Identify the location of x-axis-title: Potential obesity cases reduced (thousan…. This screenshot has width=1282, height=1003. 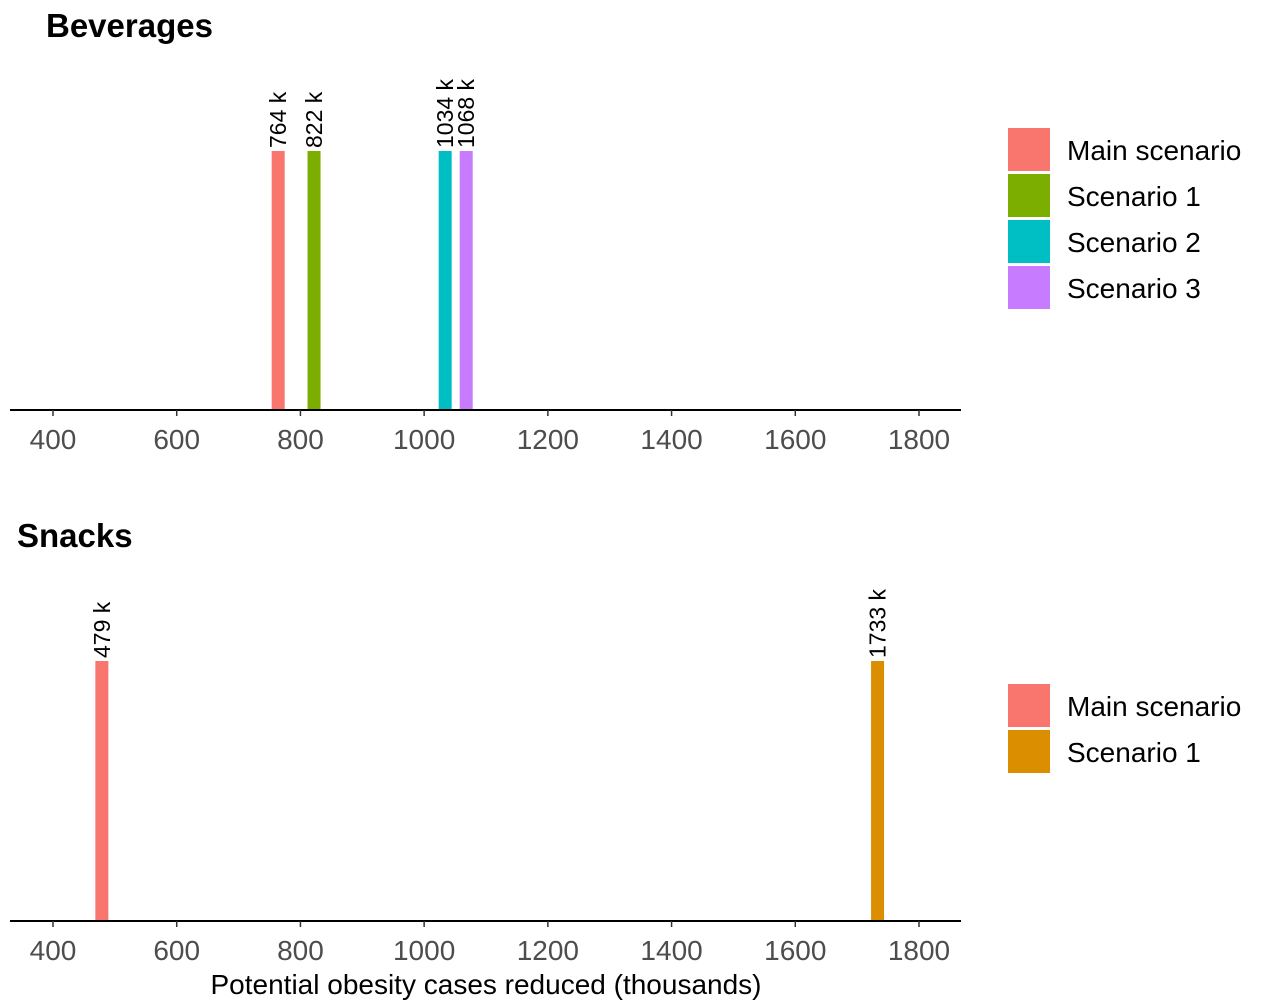
(486, 984).